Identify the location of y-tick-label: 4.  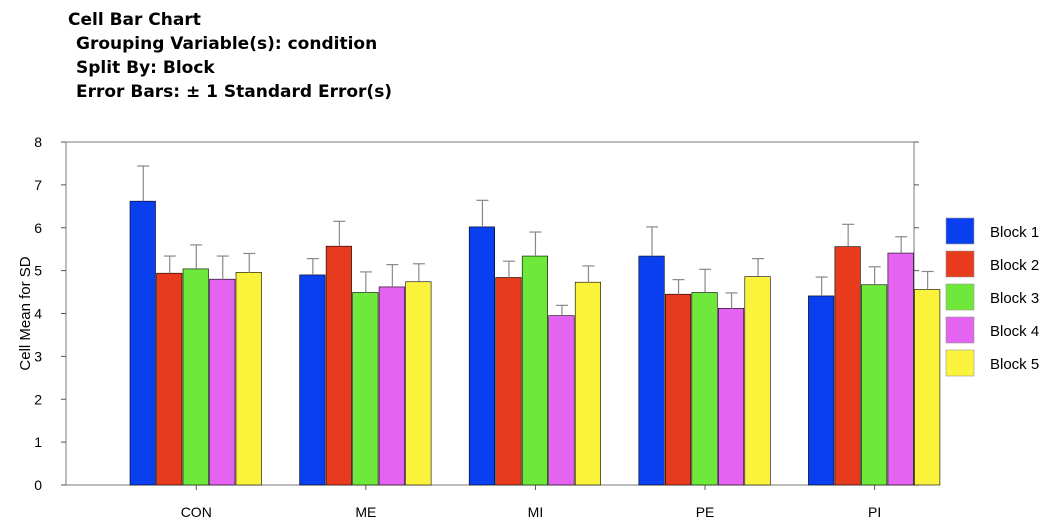
(38, 314).